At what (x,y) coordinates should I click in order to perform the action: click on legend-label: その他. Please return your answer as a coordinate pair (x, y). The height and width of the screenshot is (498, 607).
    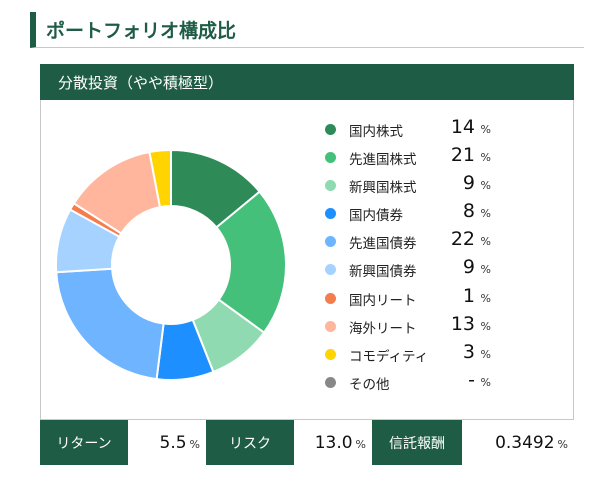
    Looking at the image, I should click on (369, 384).